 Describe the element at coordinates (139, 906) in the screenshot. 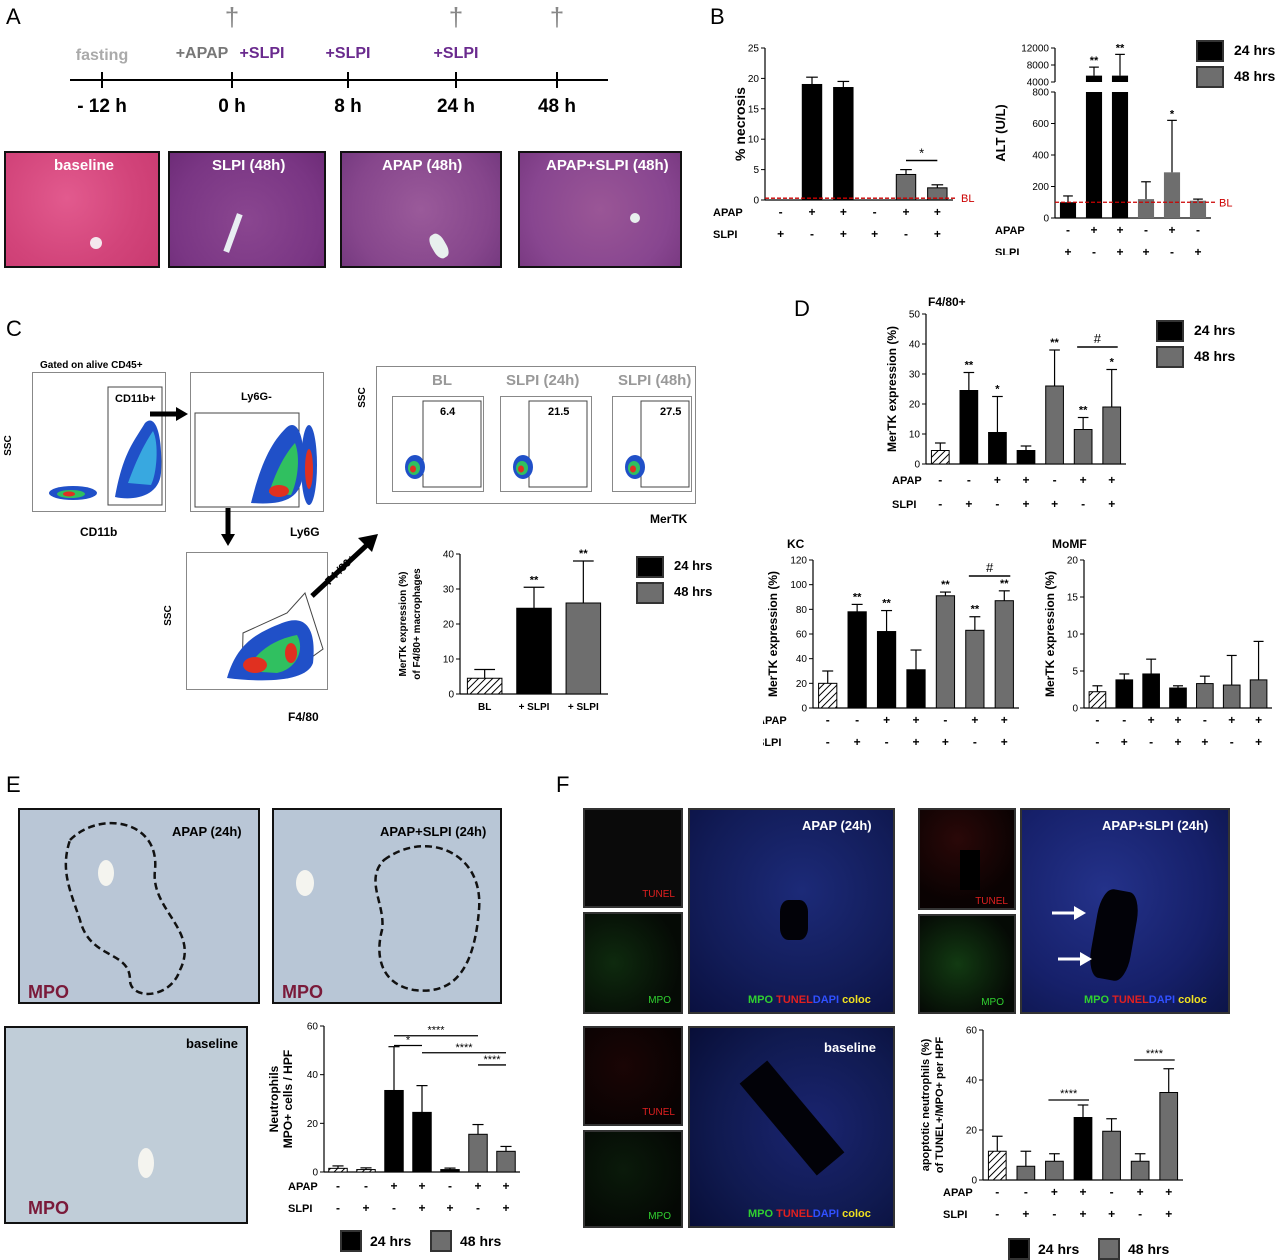

I see `mpo-apap: APAP (24h) MPO` at that location.